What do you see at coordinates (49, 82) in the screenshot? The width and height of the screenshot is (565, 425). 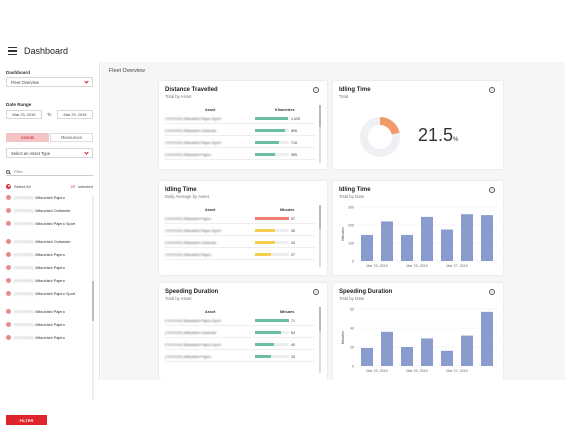 I see `dashboard-select: Fleet Overview` at bounding box center [49, 82].